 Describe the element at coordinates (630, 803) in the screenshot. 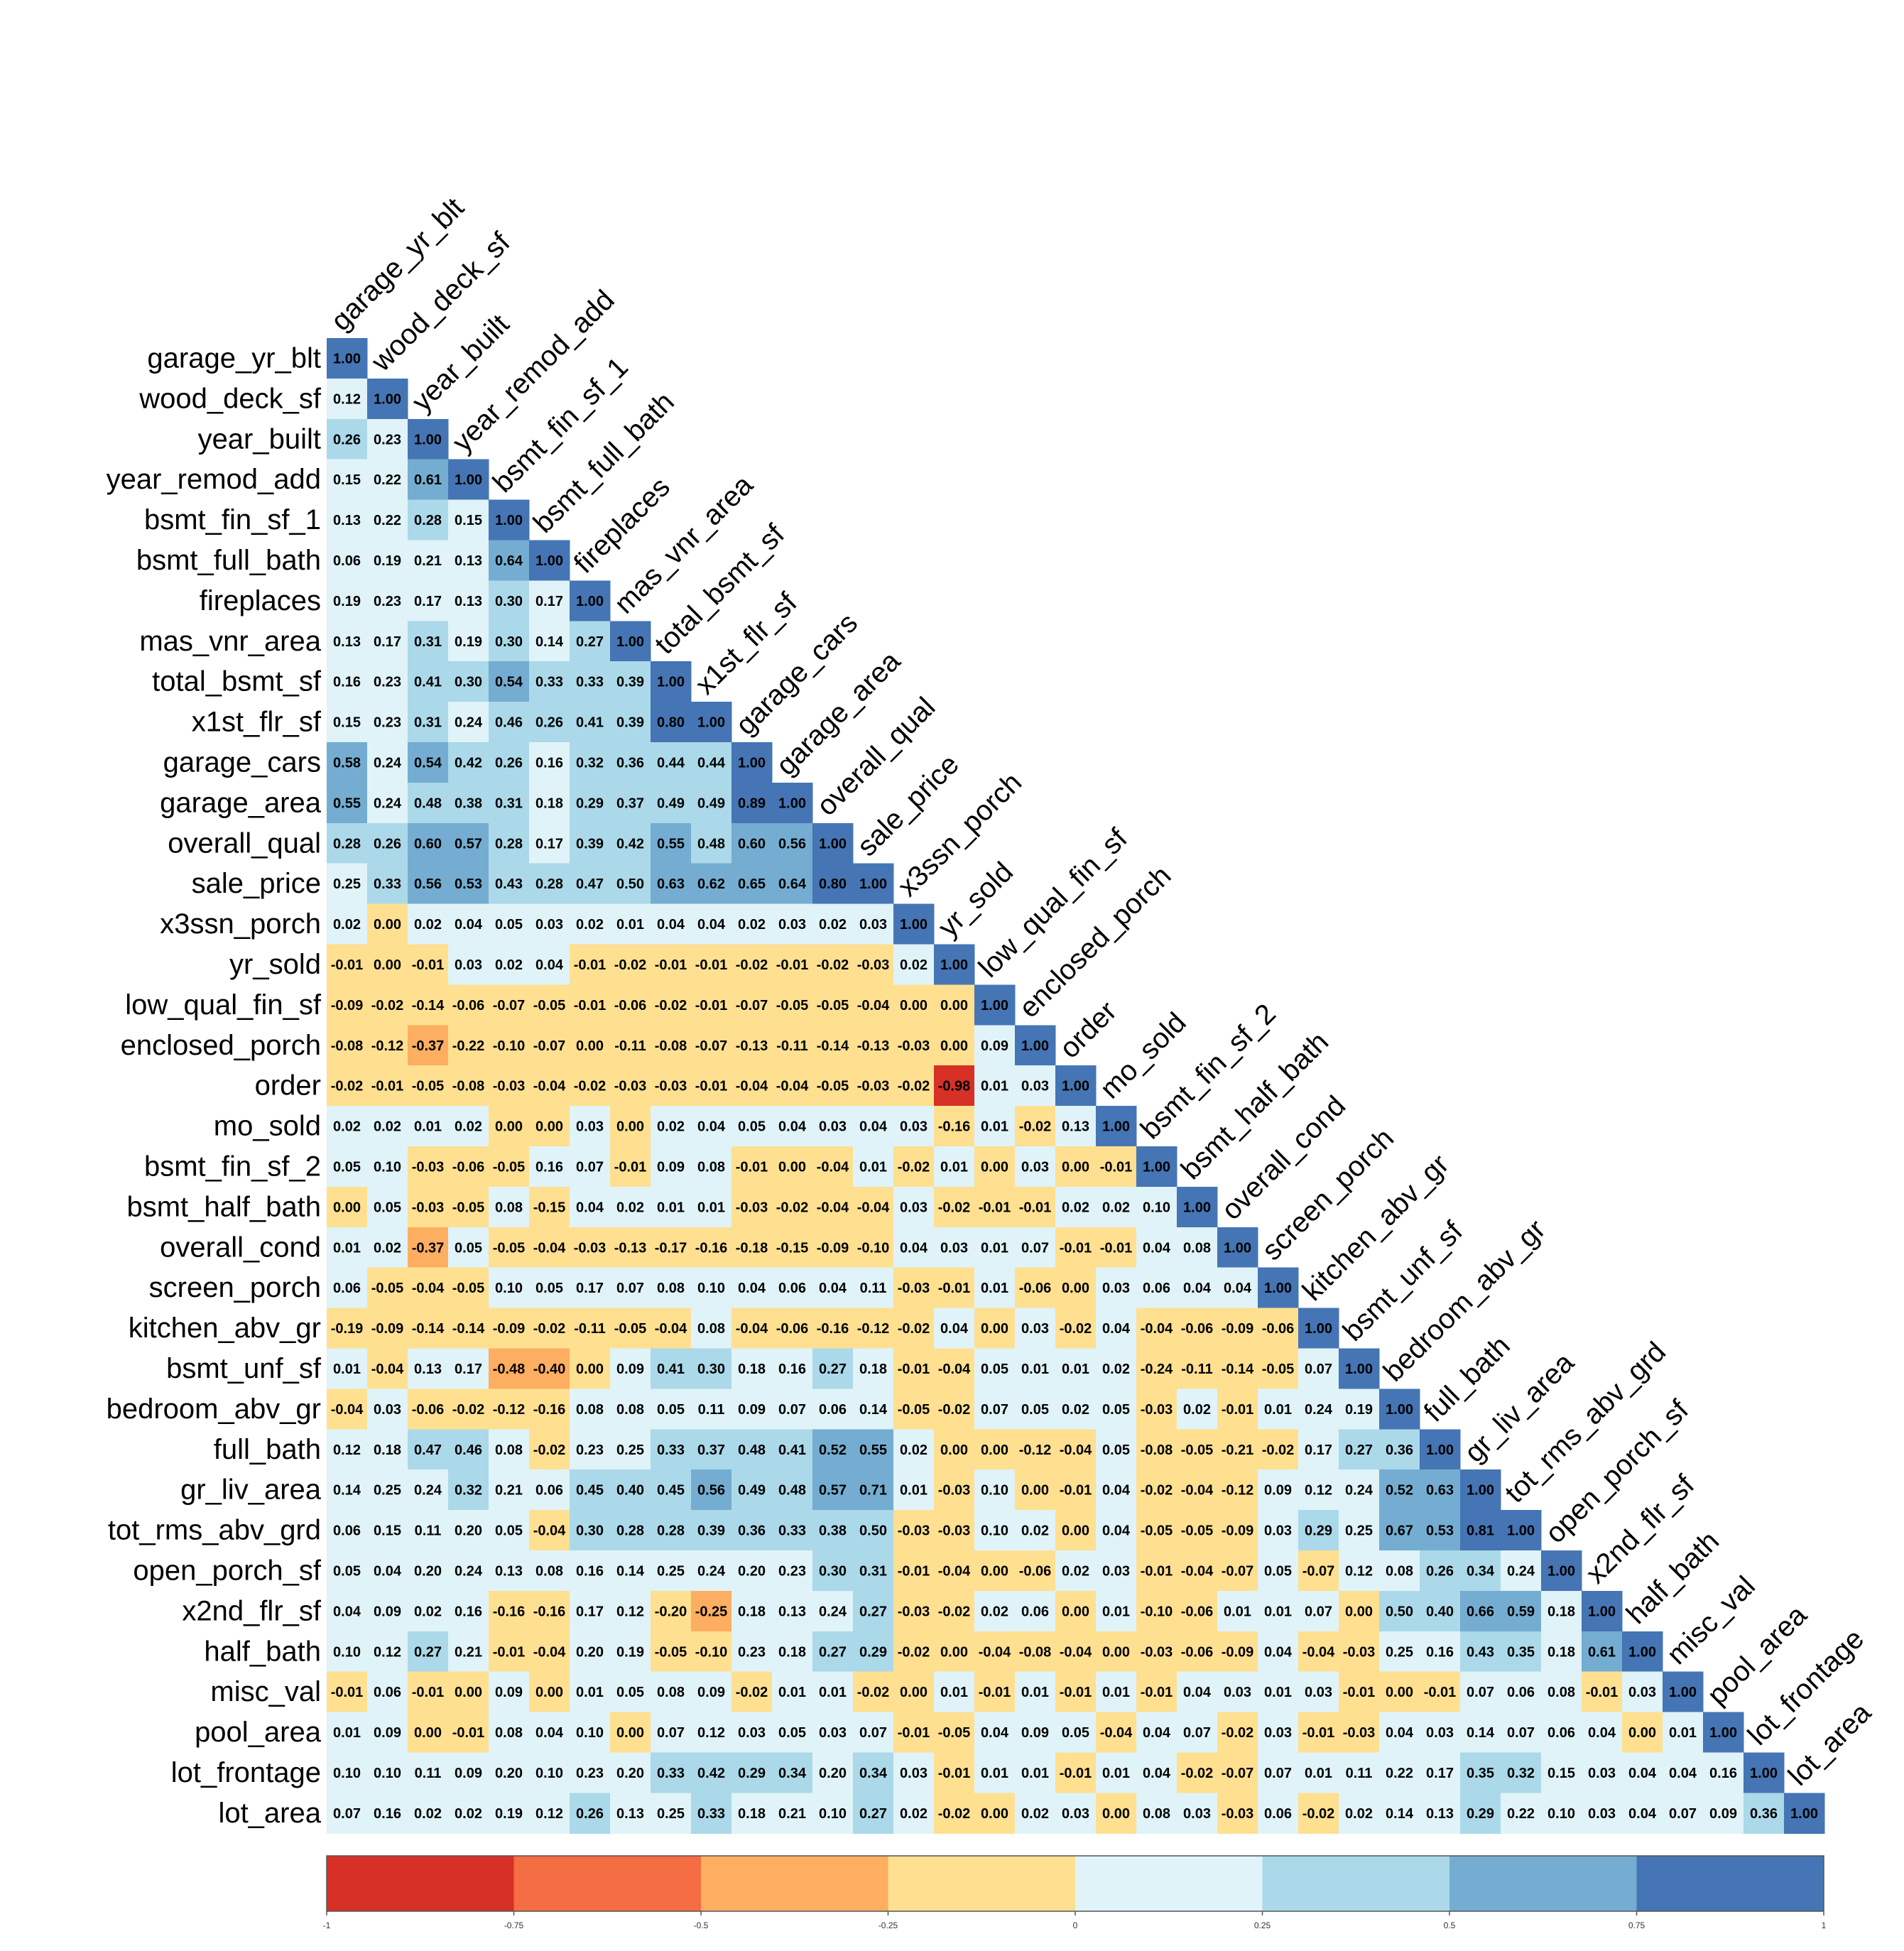

I see `cell-value: 0.37` at that location.